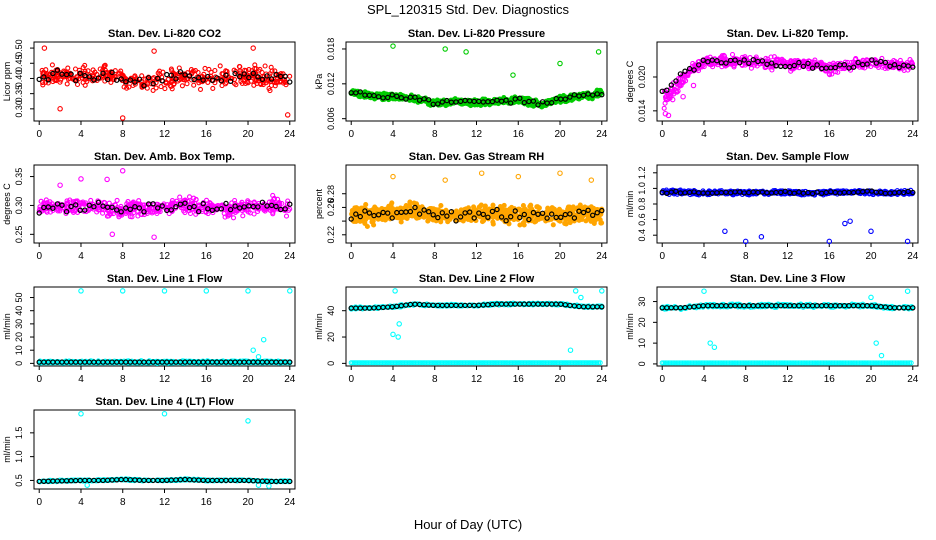 This screenshot has width=936, height=540. What do you see at coordinates (642, 204) in the screenshot?
I see `y-tick-label: 0.8` at bounding box center [642, 204].